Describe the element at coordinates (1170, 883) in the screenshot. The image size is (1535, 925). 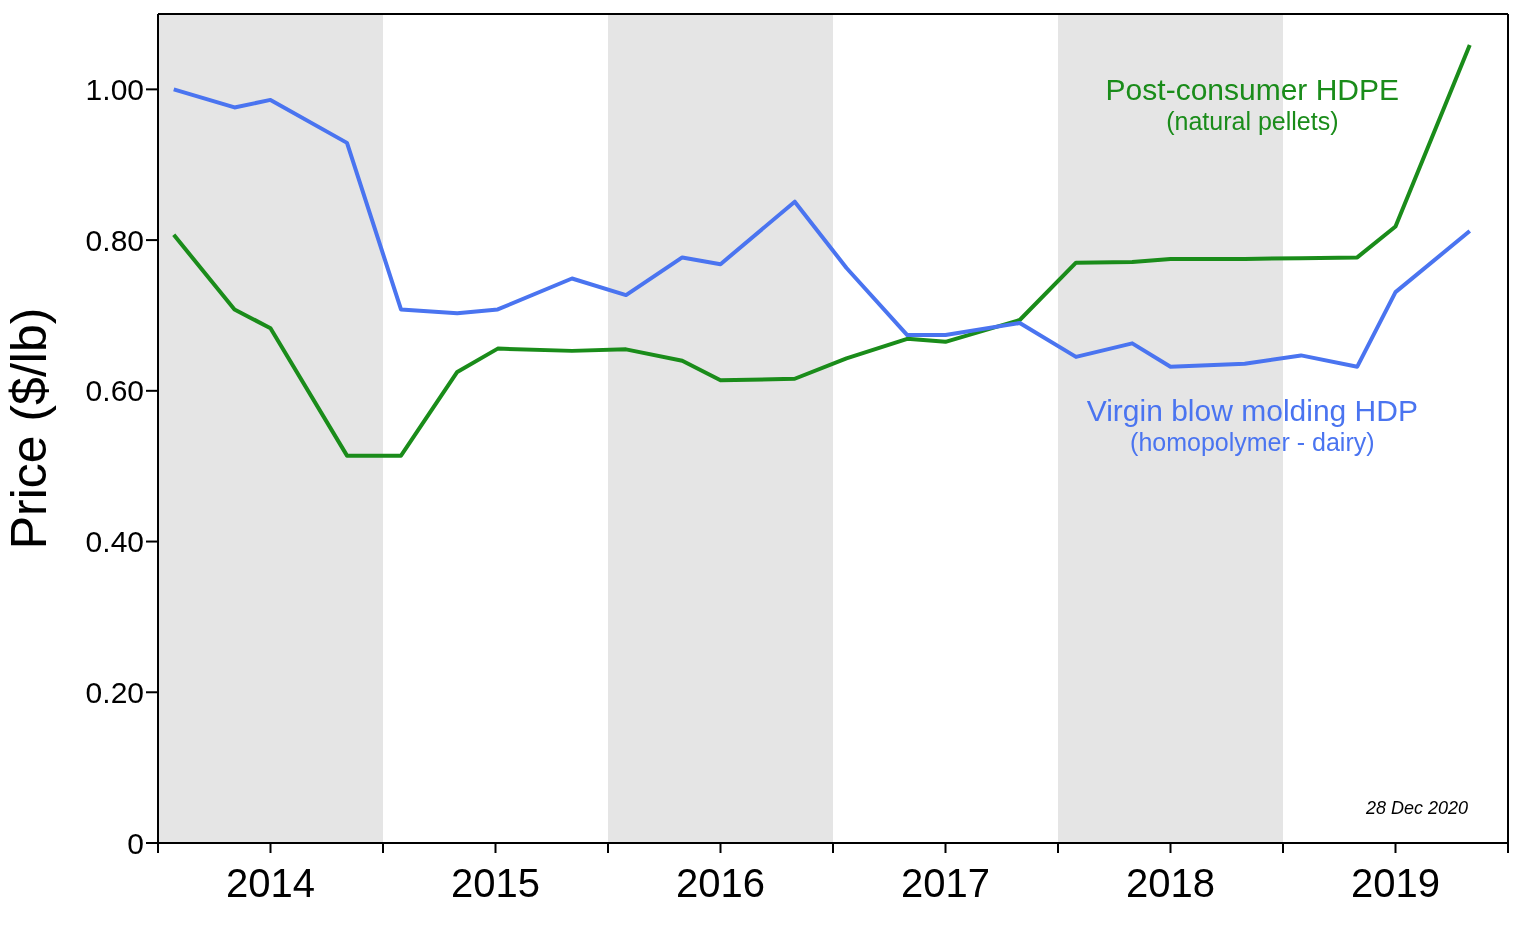
I see `x-tick-label: 2018` at that location.